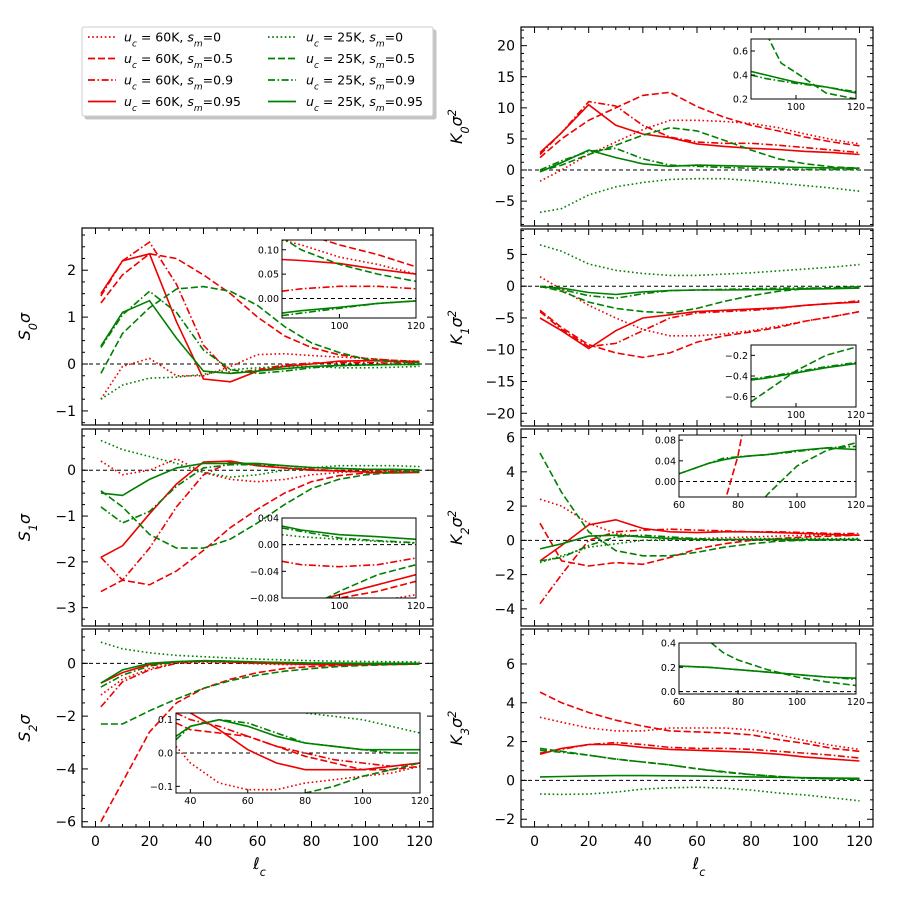 The image size is (900, 900). Describe the element at coordinates (182, 104) in the screenshot. I see `legend-label: uc = 60K, sm=0.95` at that location.